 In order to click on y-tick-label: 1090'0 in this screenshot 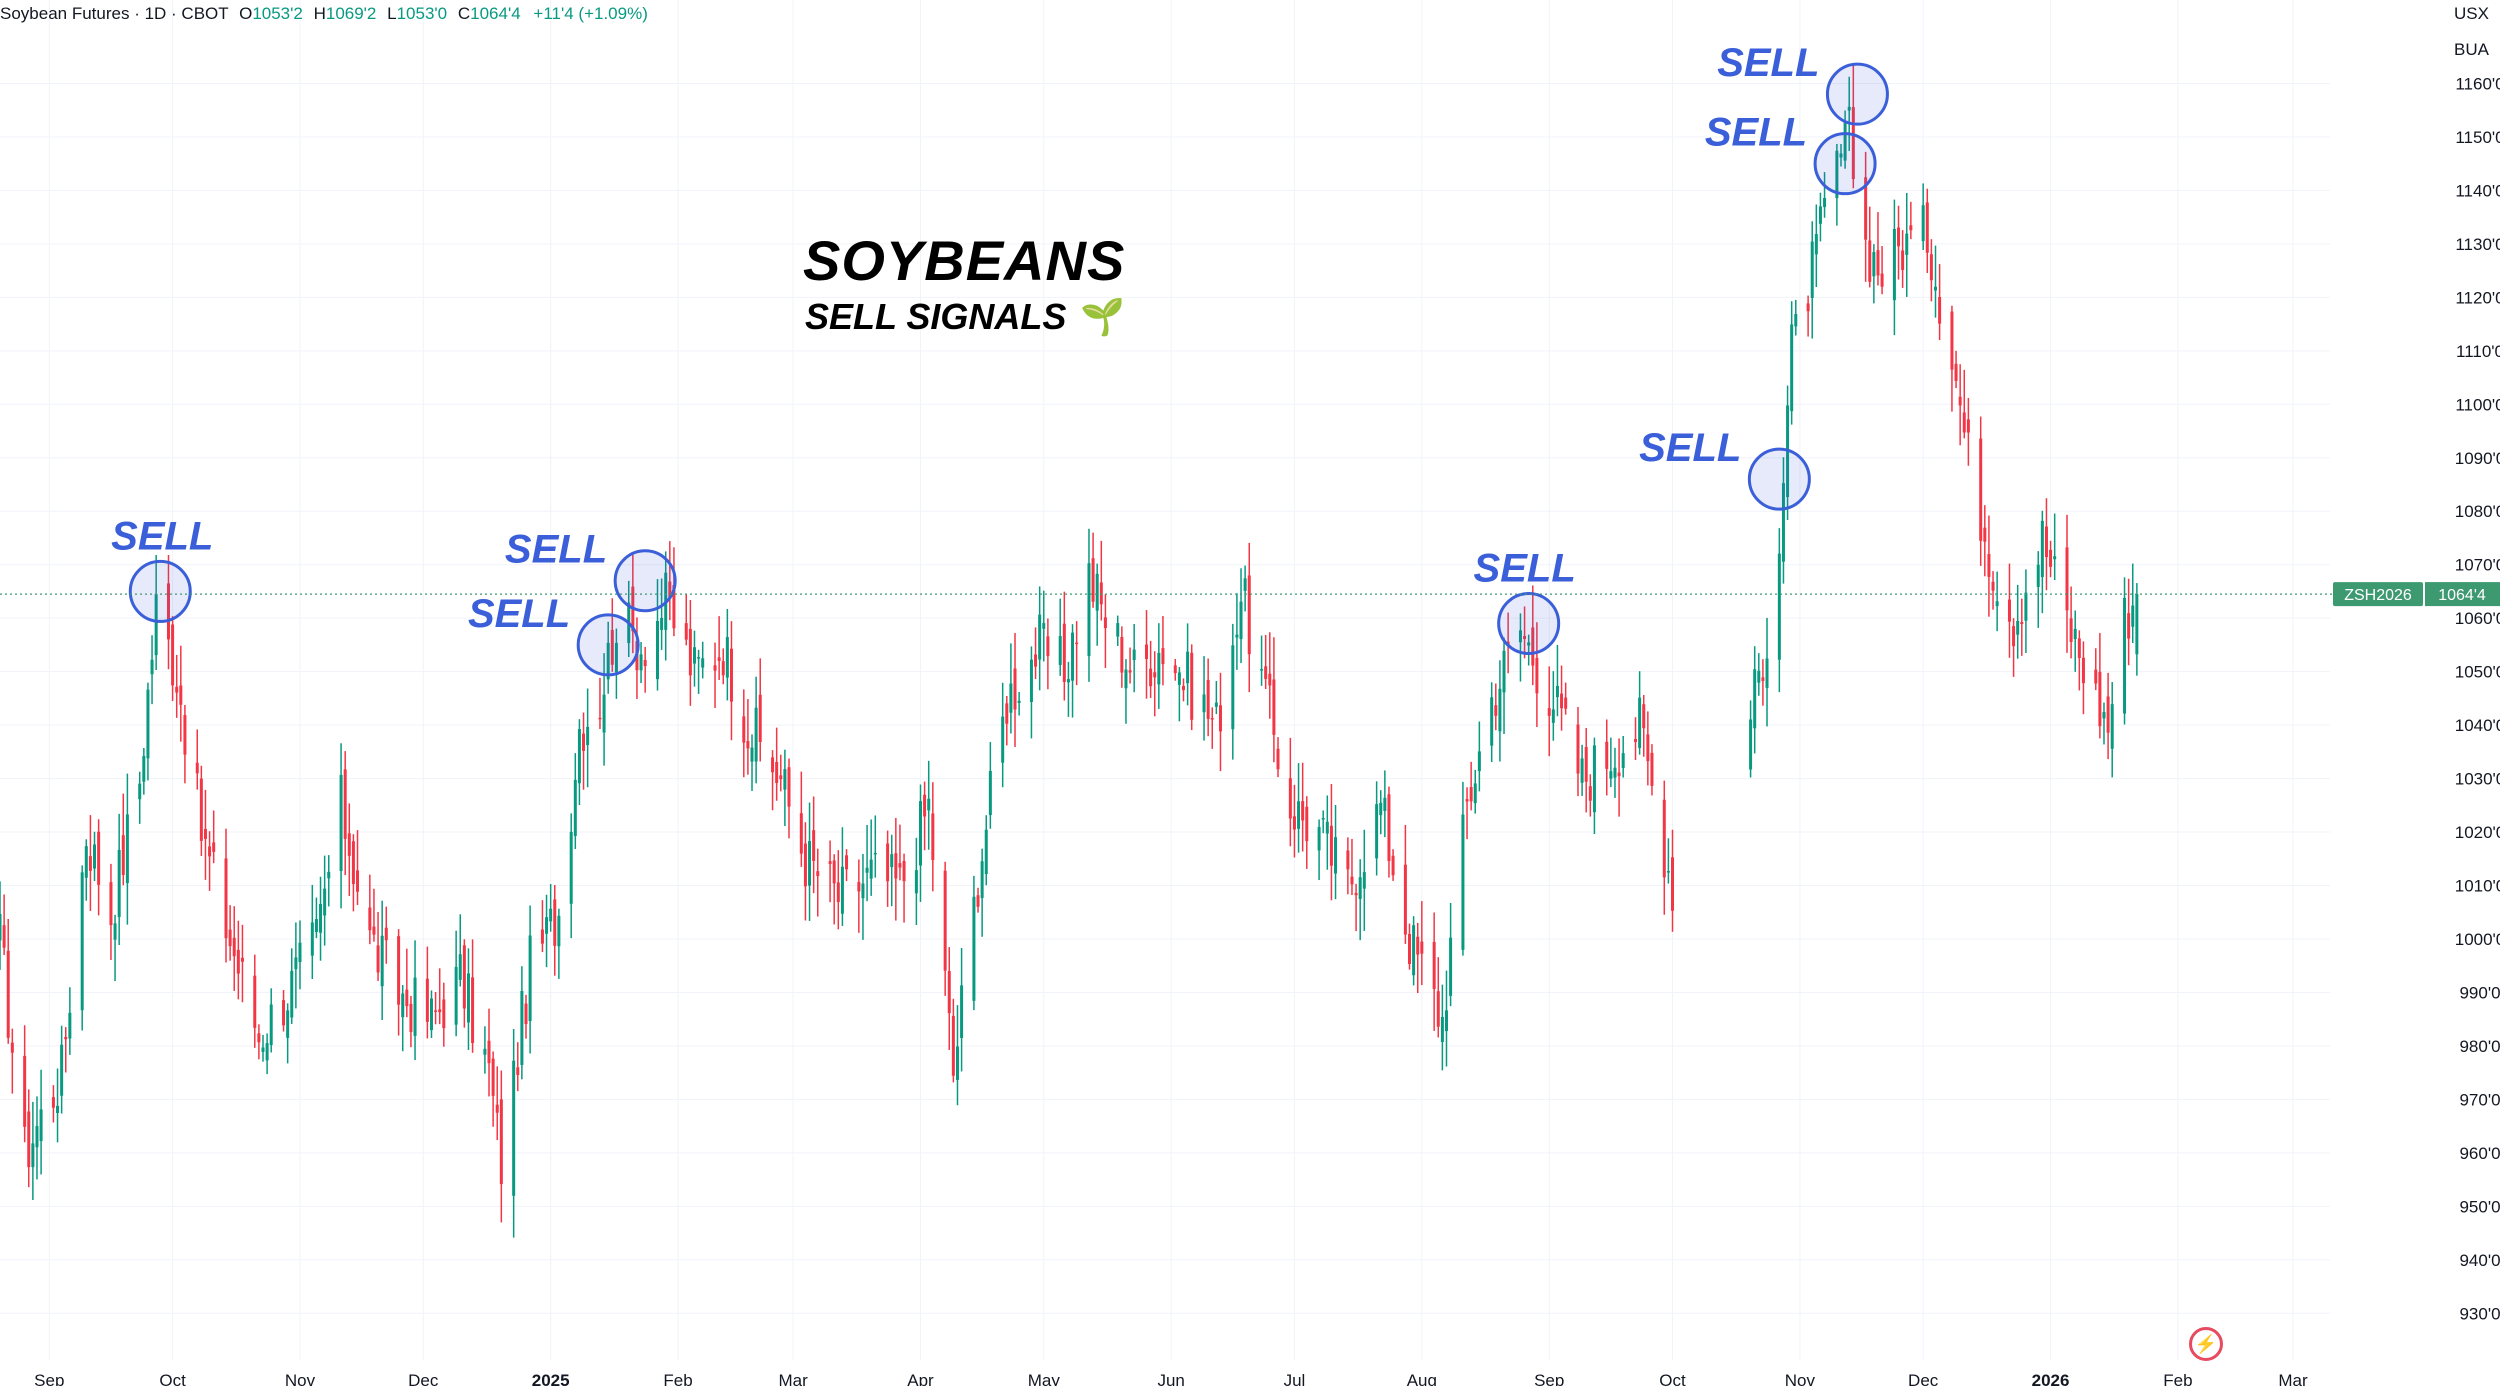, I will do `click(2477, 458)`.